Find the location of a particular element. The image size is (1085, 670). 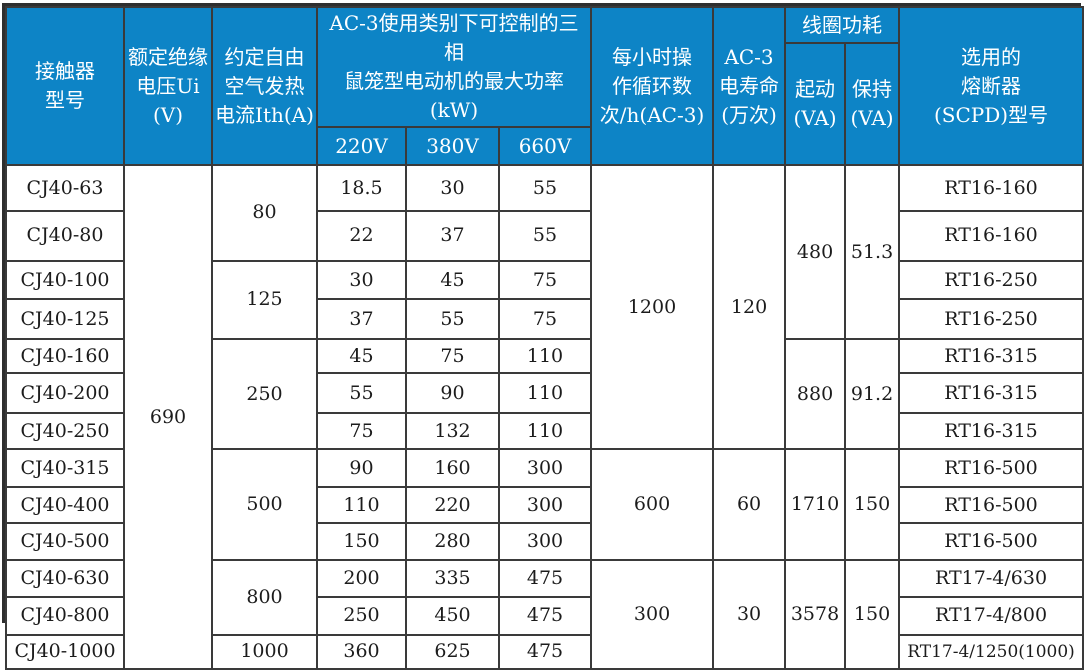

cell-rated-voltage: 690 is located at coordinates (168, 417).